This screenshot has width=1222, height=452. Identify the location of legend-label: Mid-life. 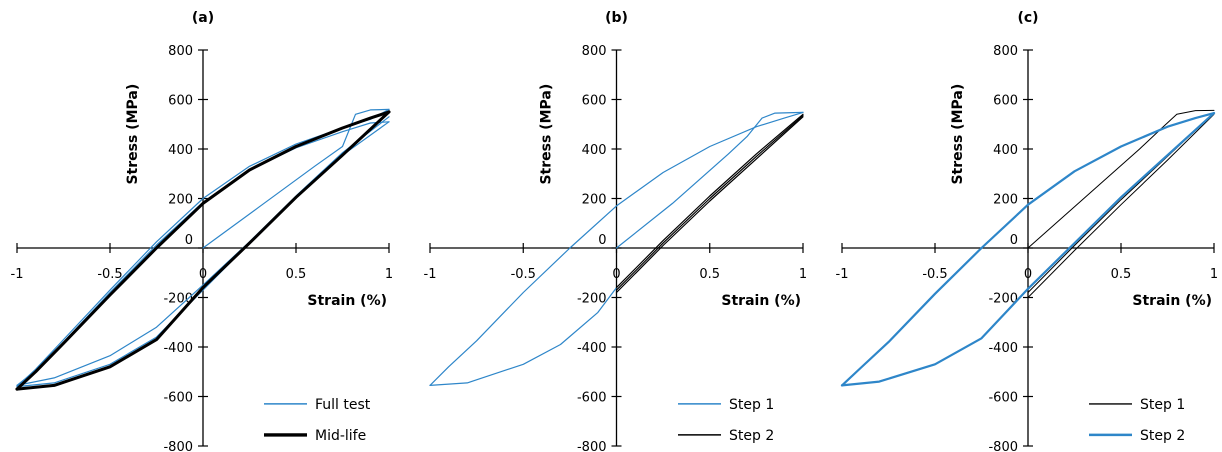
(340, 436).